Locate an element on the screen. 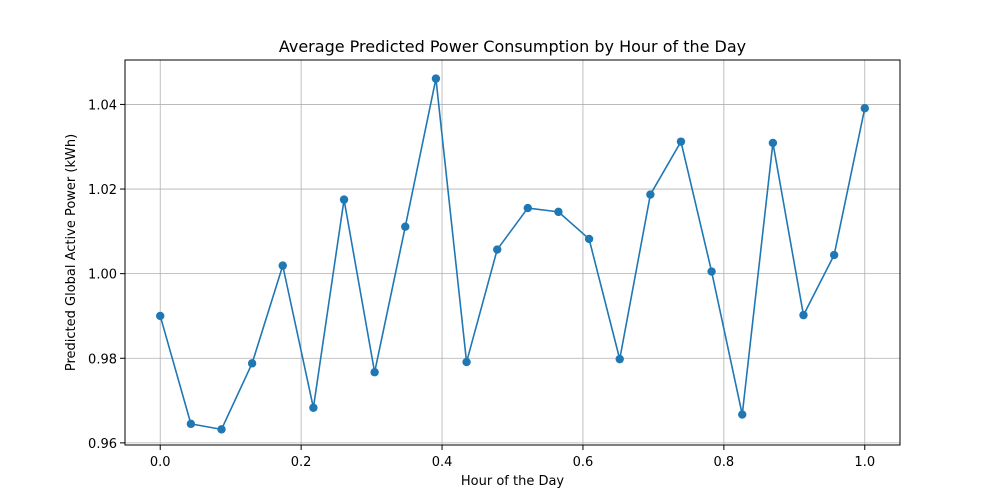  x-tick-label: 0.8 is located at coordinates (724, 462).